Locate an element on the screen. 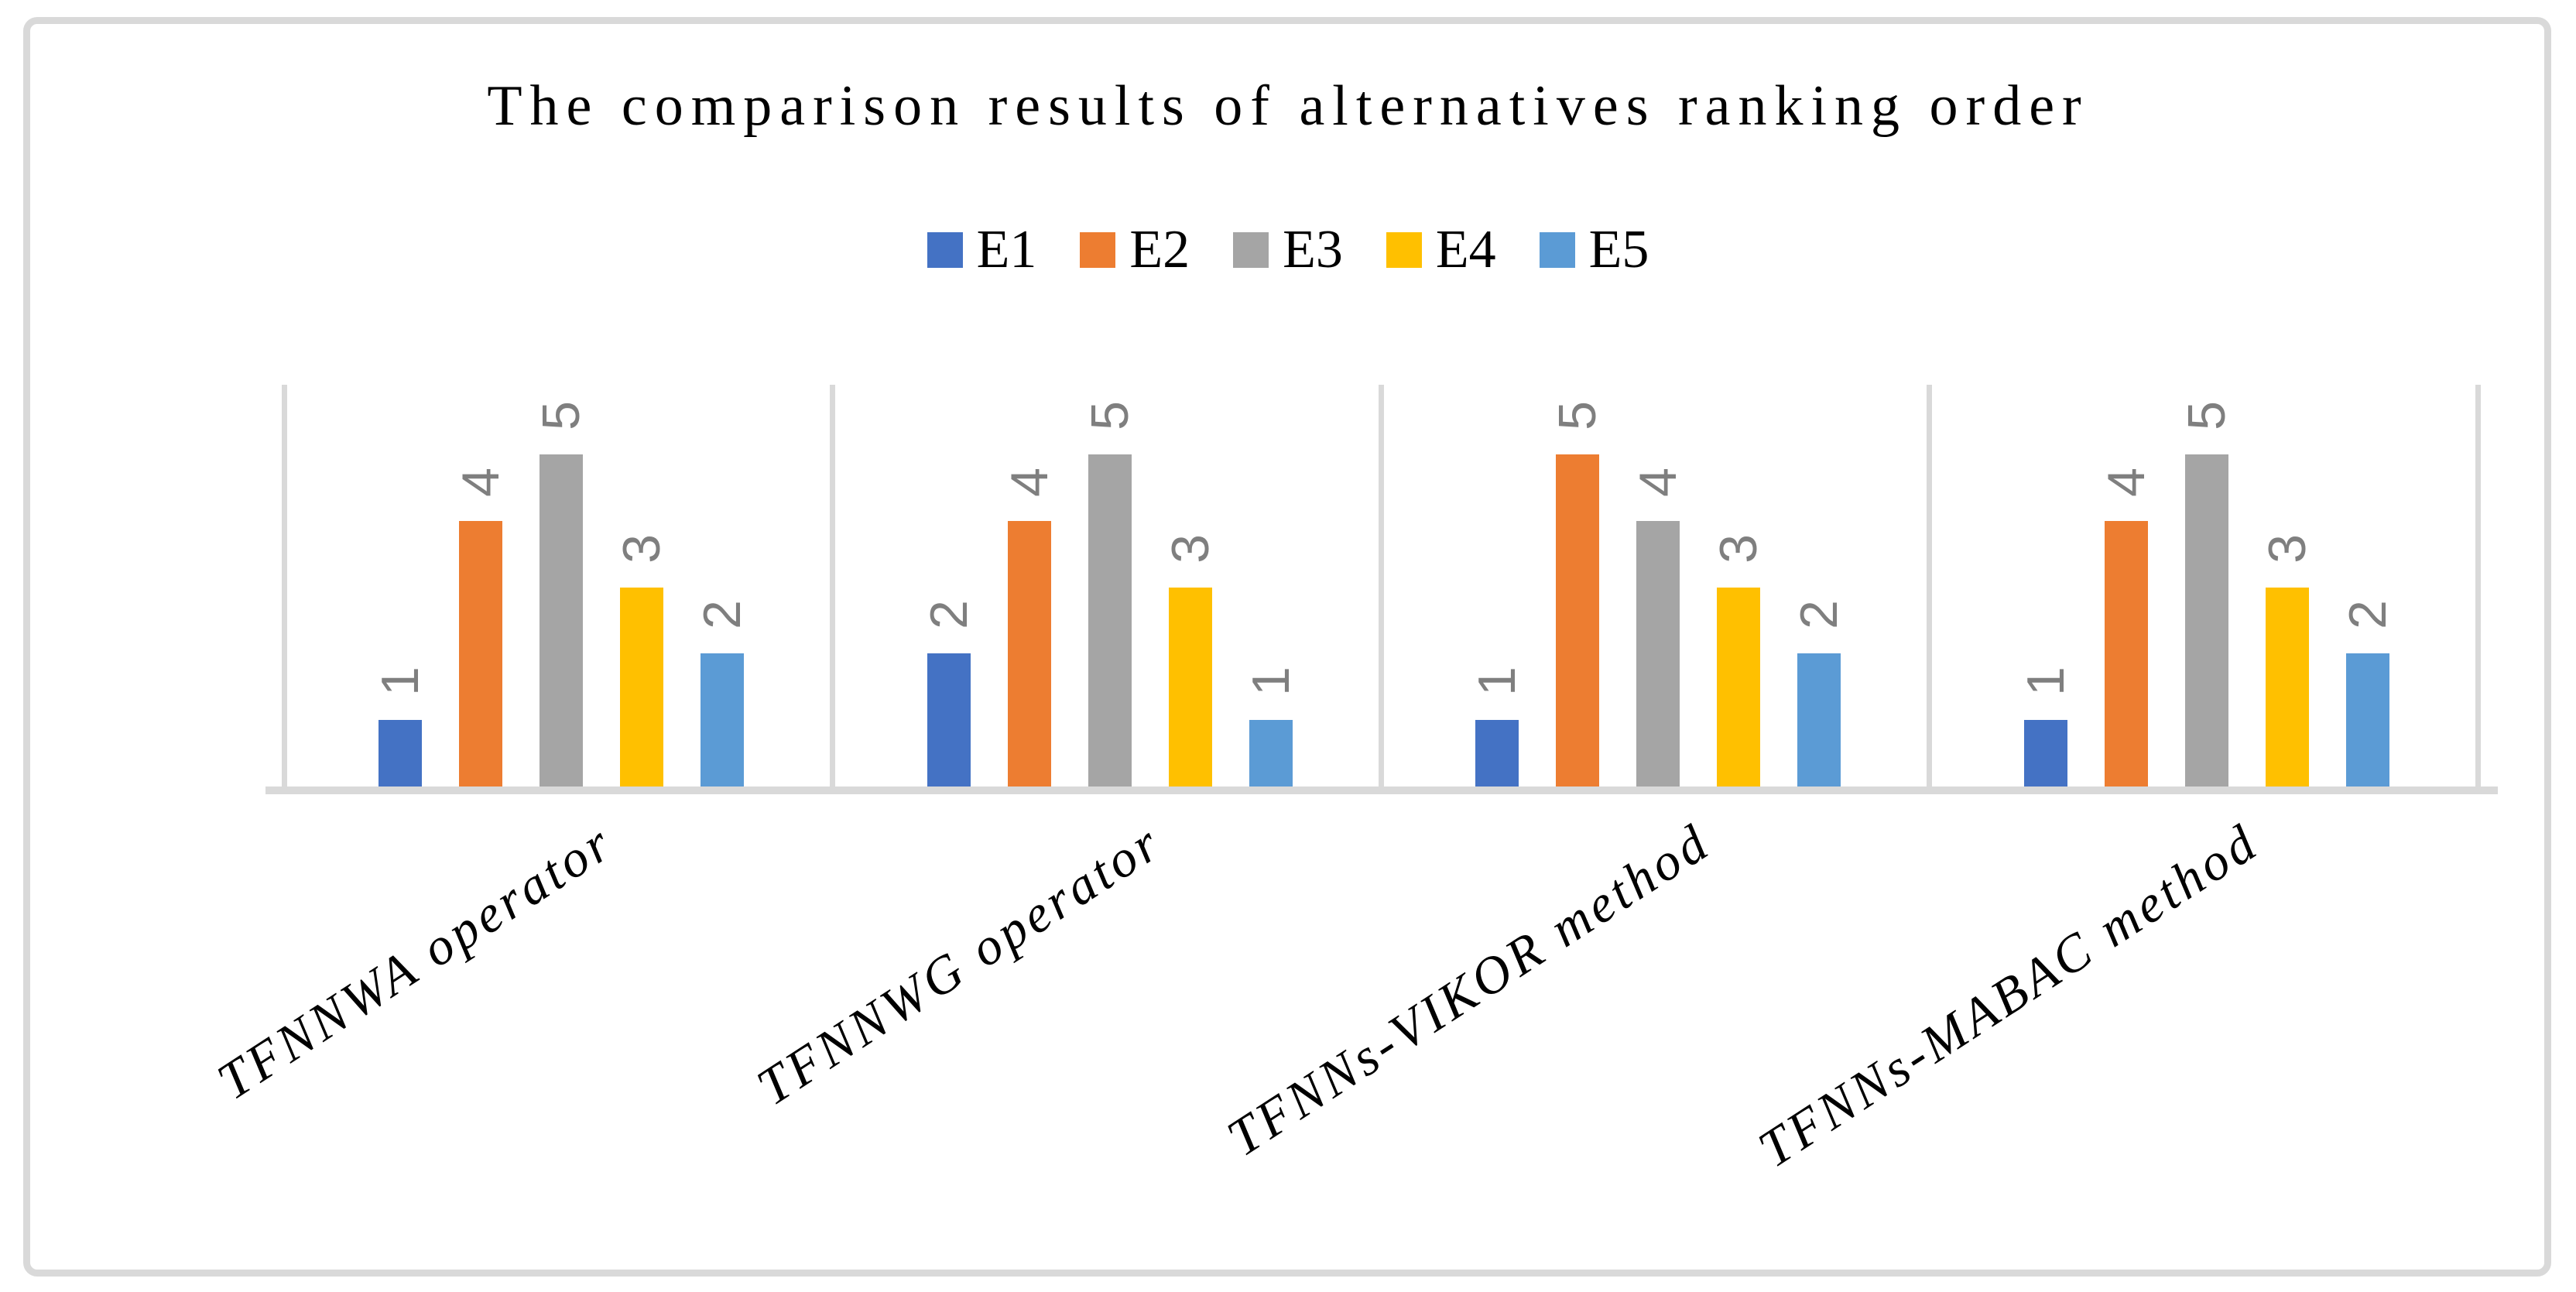  legend-item-e3: E3 is located at coordinates (1288, 250).